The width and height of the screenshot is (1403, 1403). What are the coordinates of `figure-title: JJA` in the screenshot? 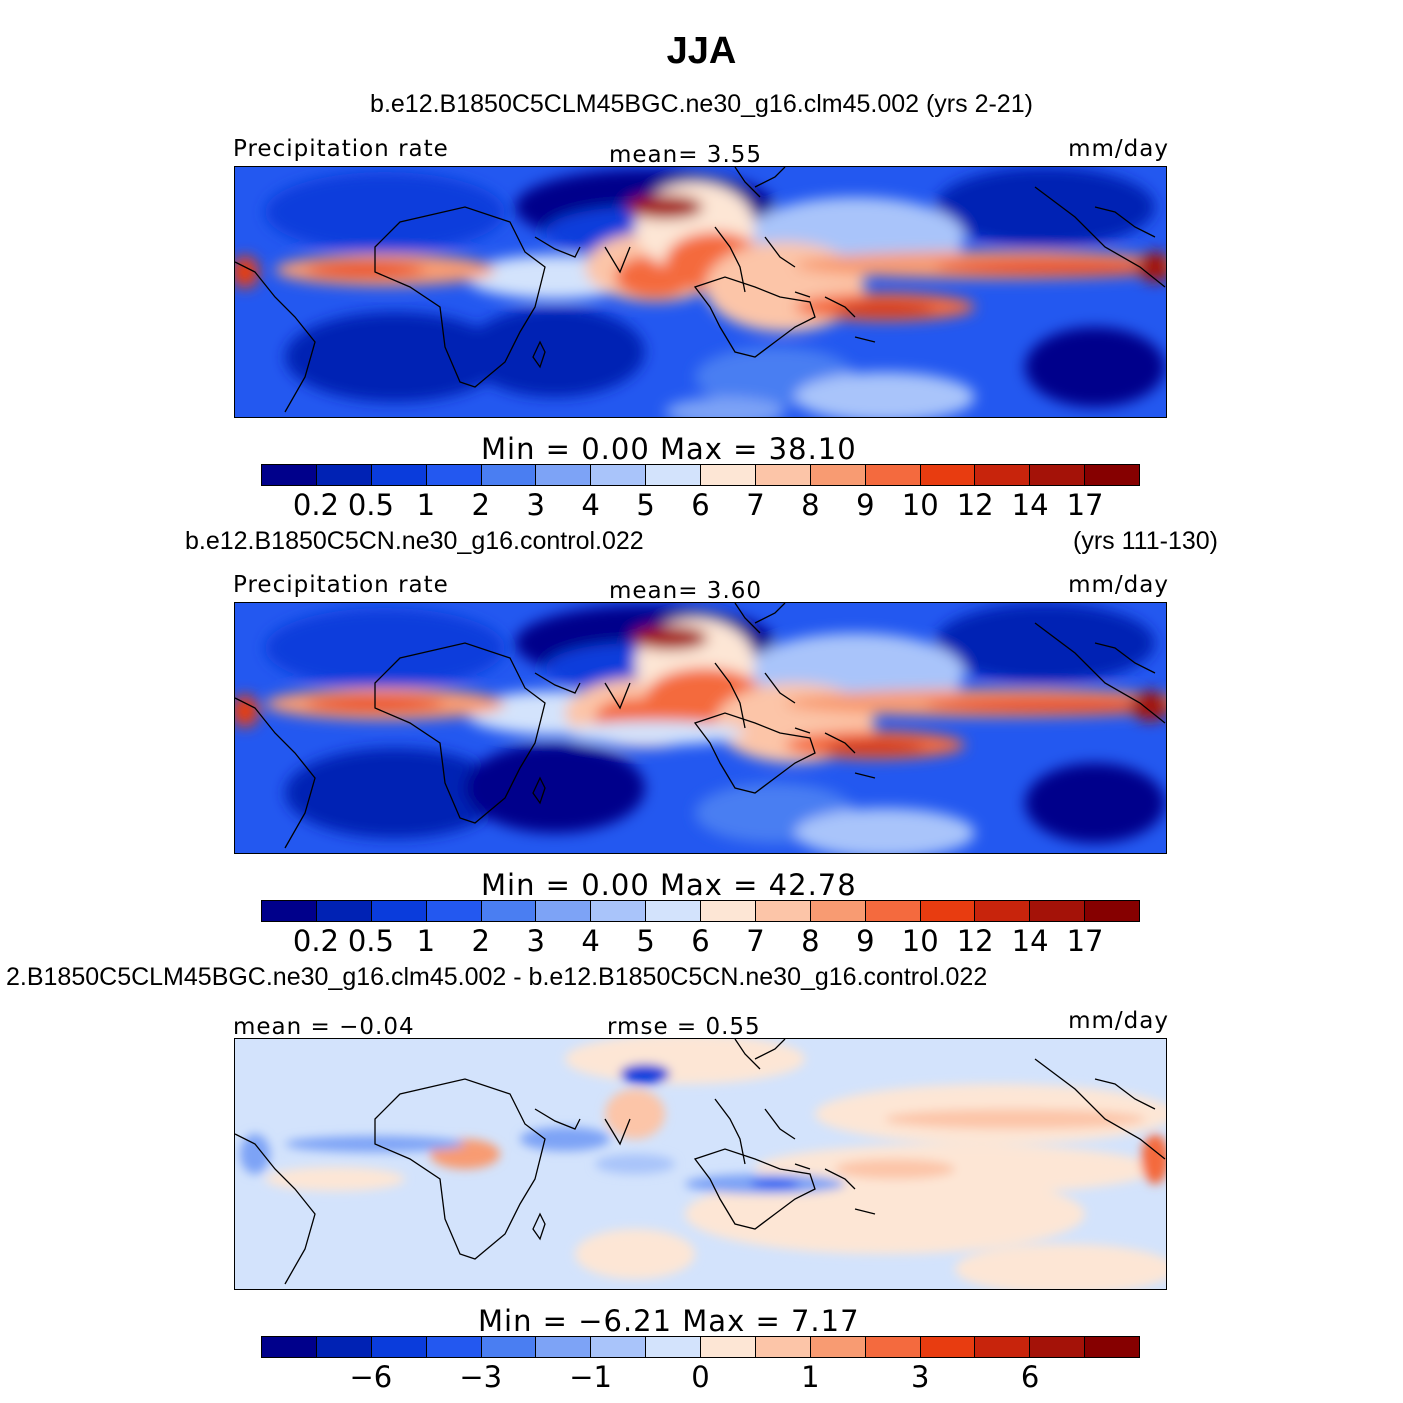 It's located at (701, 51).